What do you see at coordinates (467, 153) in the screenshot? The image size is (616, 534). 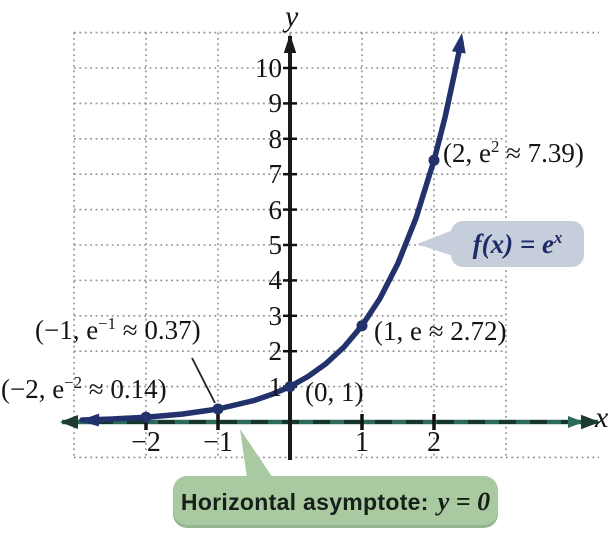 I see `label-text: (2, e` at bounding box center [467, 153].